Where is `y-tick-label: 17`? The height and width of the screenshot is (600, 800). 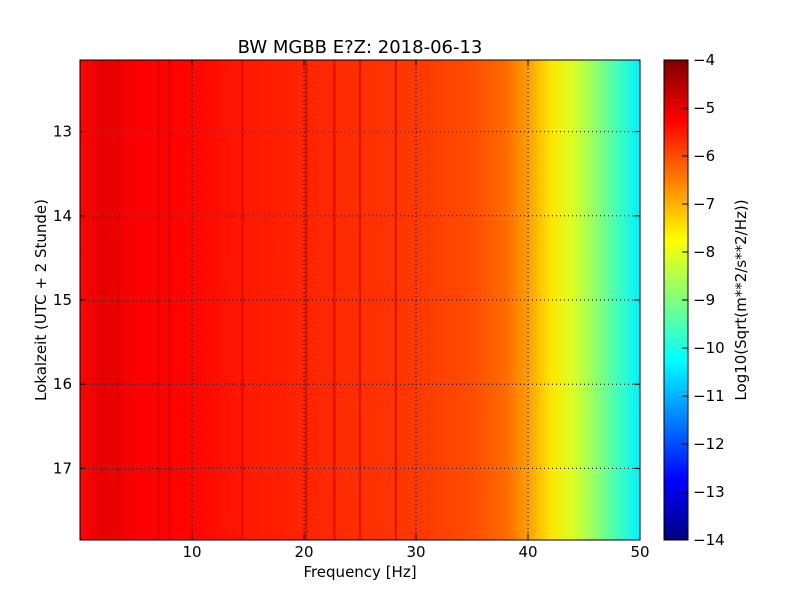 y-tick-label: 17 is located at coordinates (62, 468).